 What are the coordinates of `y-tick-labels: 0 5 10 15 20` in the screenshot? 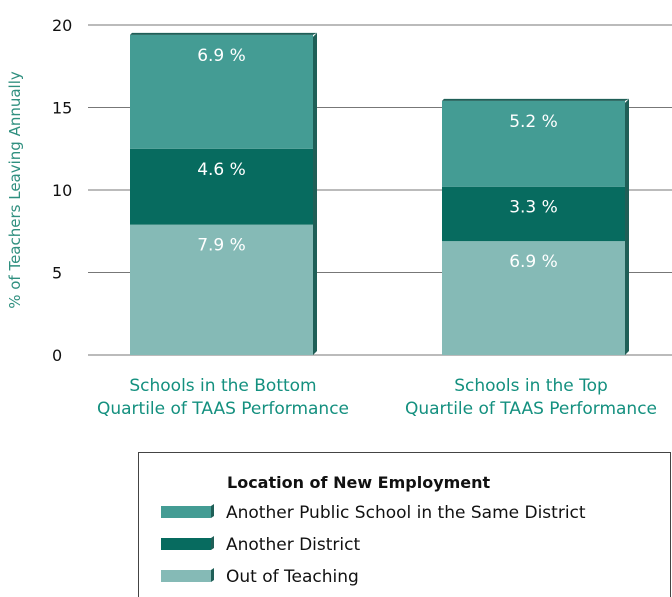 It's located at (62, 190).